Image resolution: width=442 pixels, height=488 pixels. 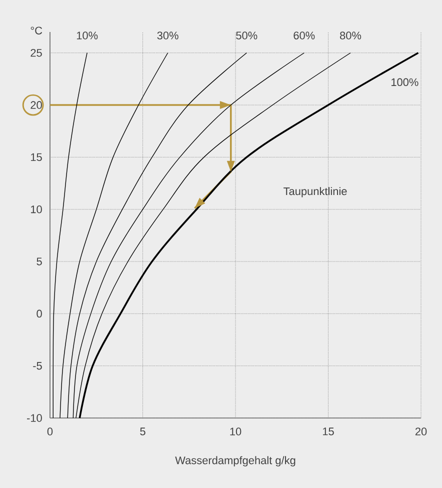 I want to click on y-tick-label: 0, so click(x=39, y=314).